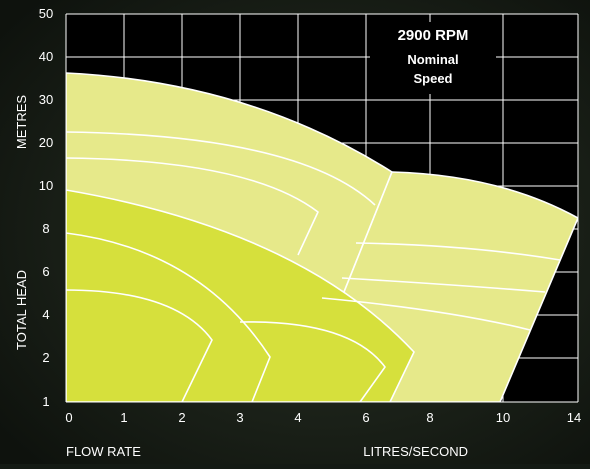 The image size is (590, 469). I want to click on x-tick-label: 1, so click(123, 417).